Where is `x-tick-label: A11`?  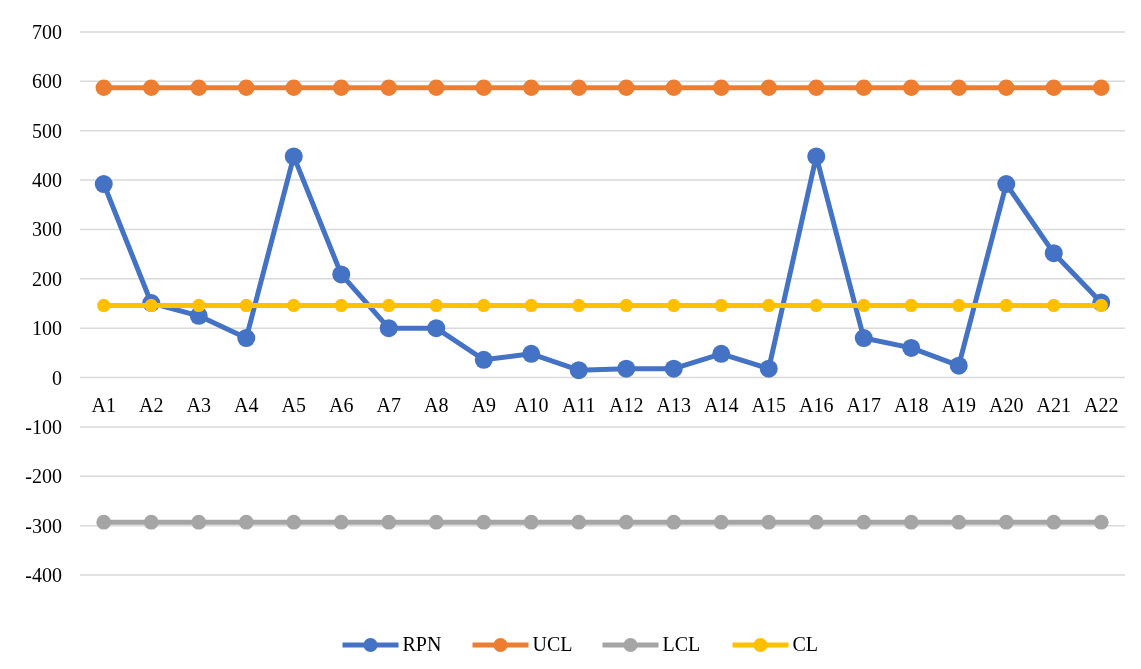
x-tick-label: A11 is located at coordinates (578, 404).